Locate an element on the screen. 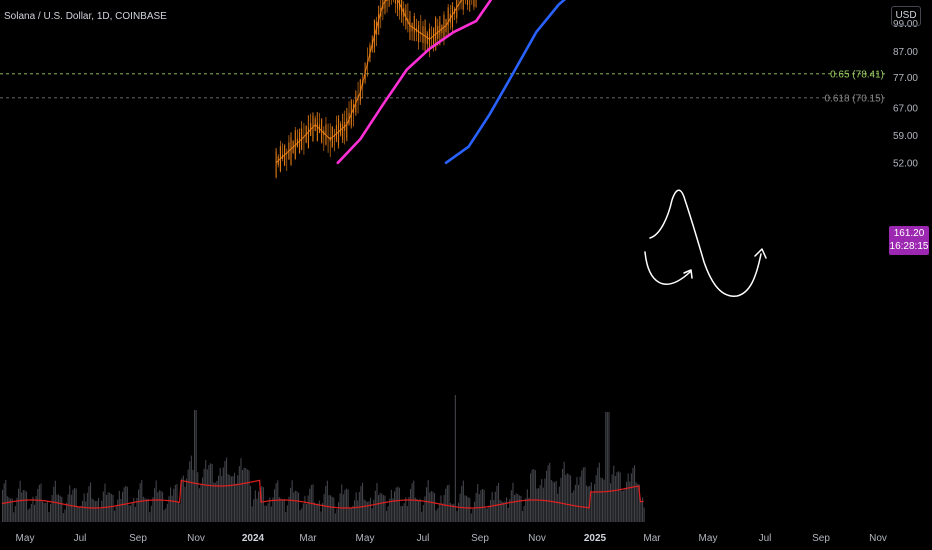 The width and height of the screenshot is (932, 550). time-tick-label: Jul is located at coordinates (423, 538).